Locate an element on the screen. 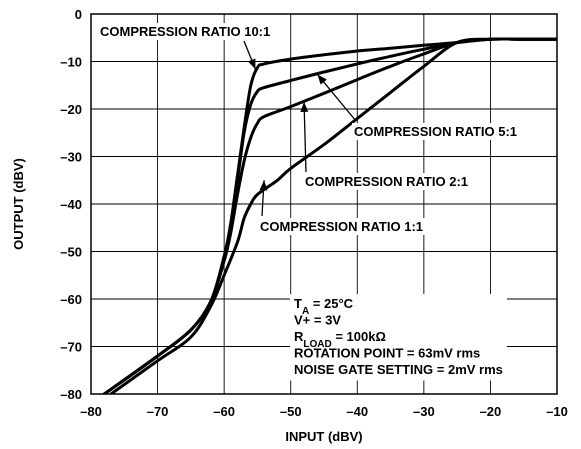 The height and width of the screenshot is (449, 581). condition-main: ROTATION POINT = 63mV rms is located at coordinates (387, 353).